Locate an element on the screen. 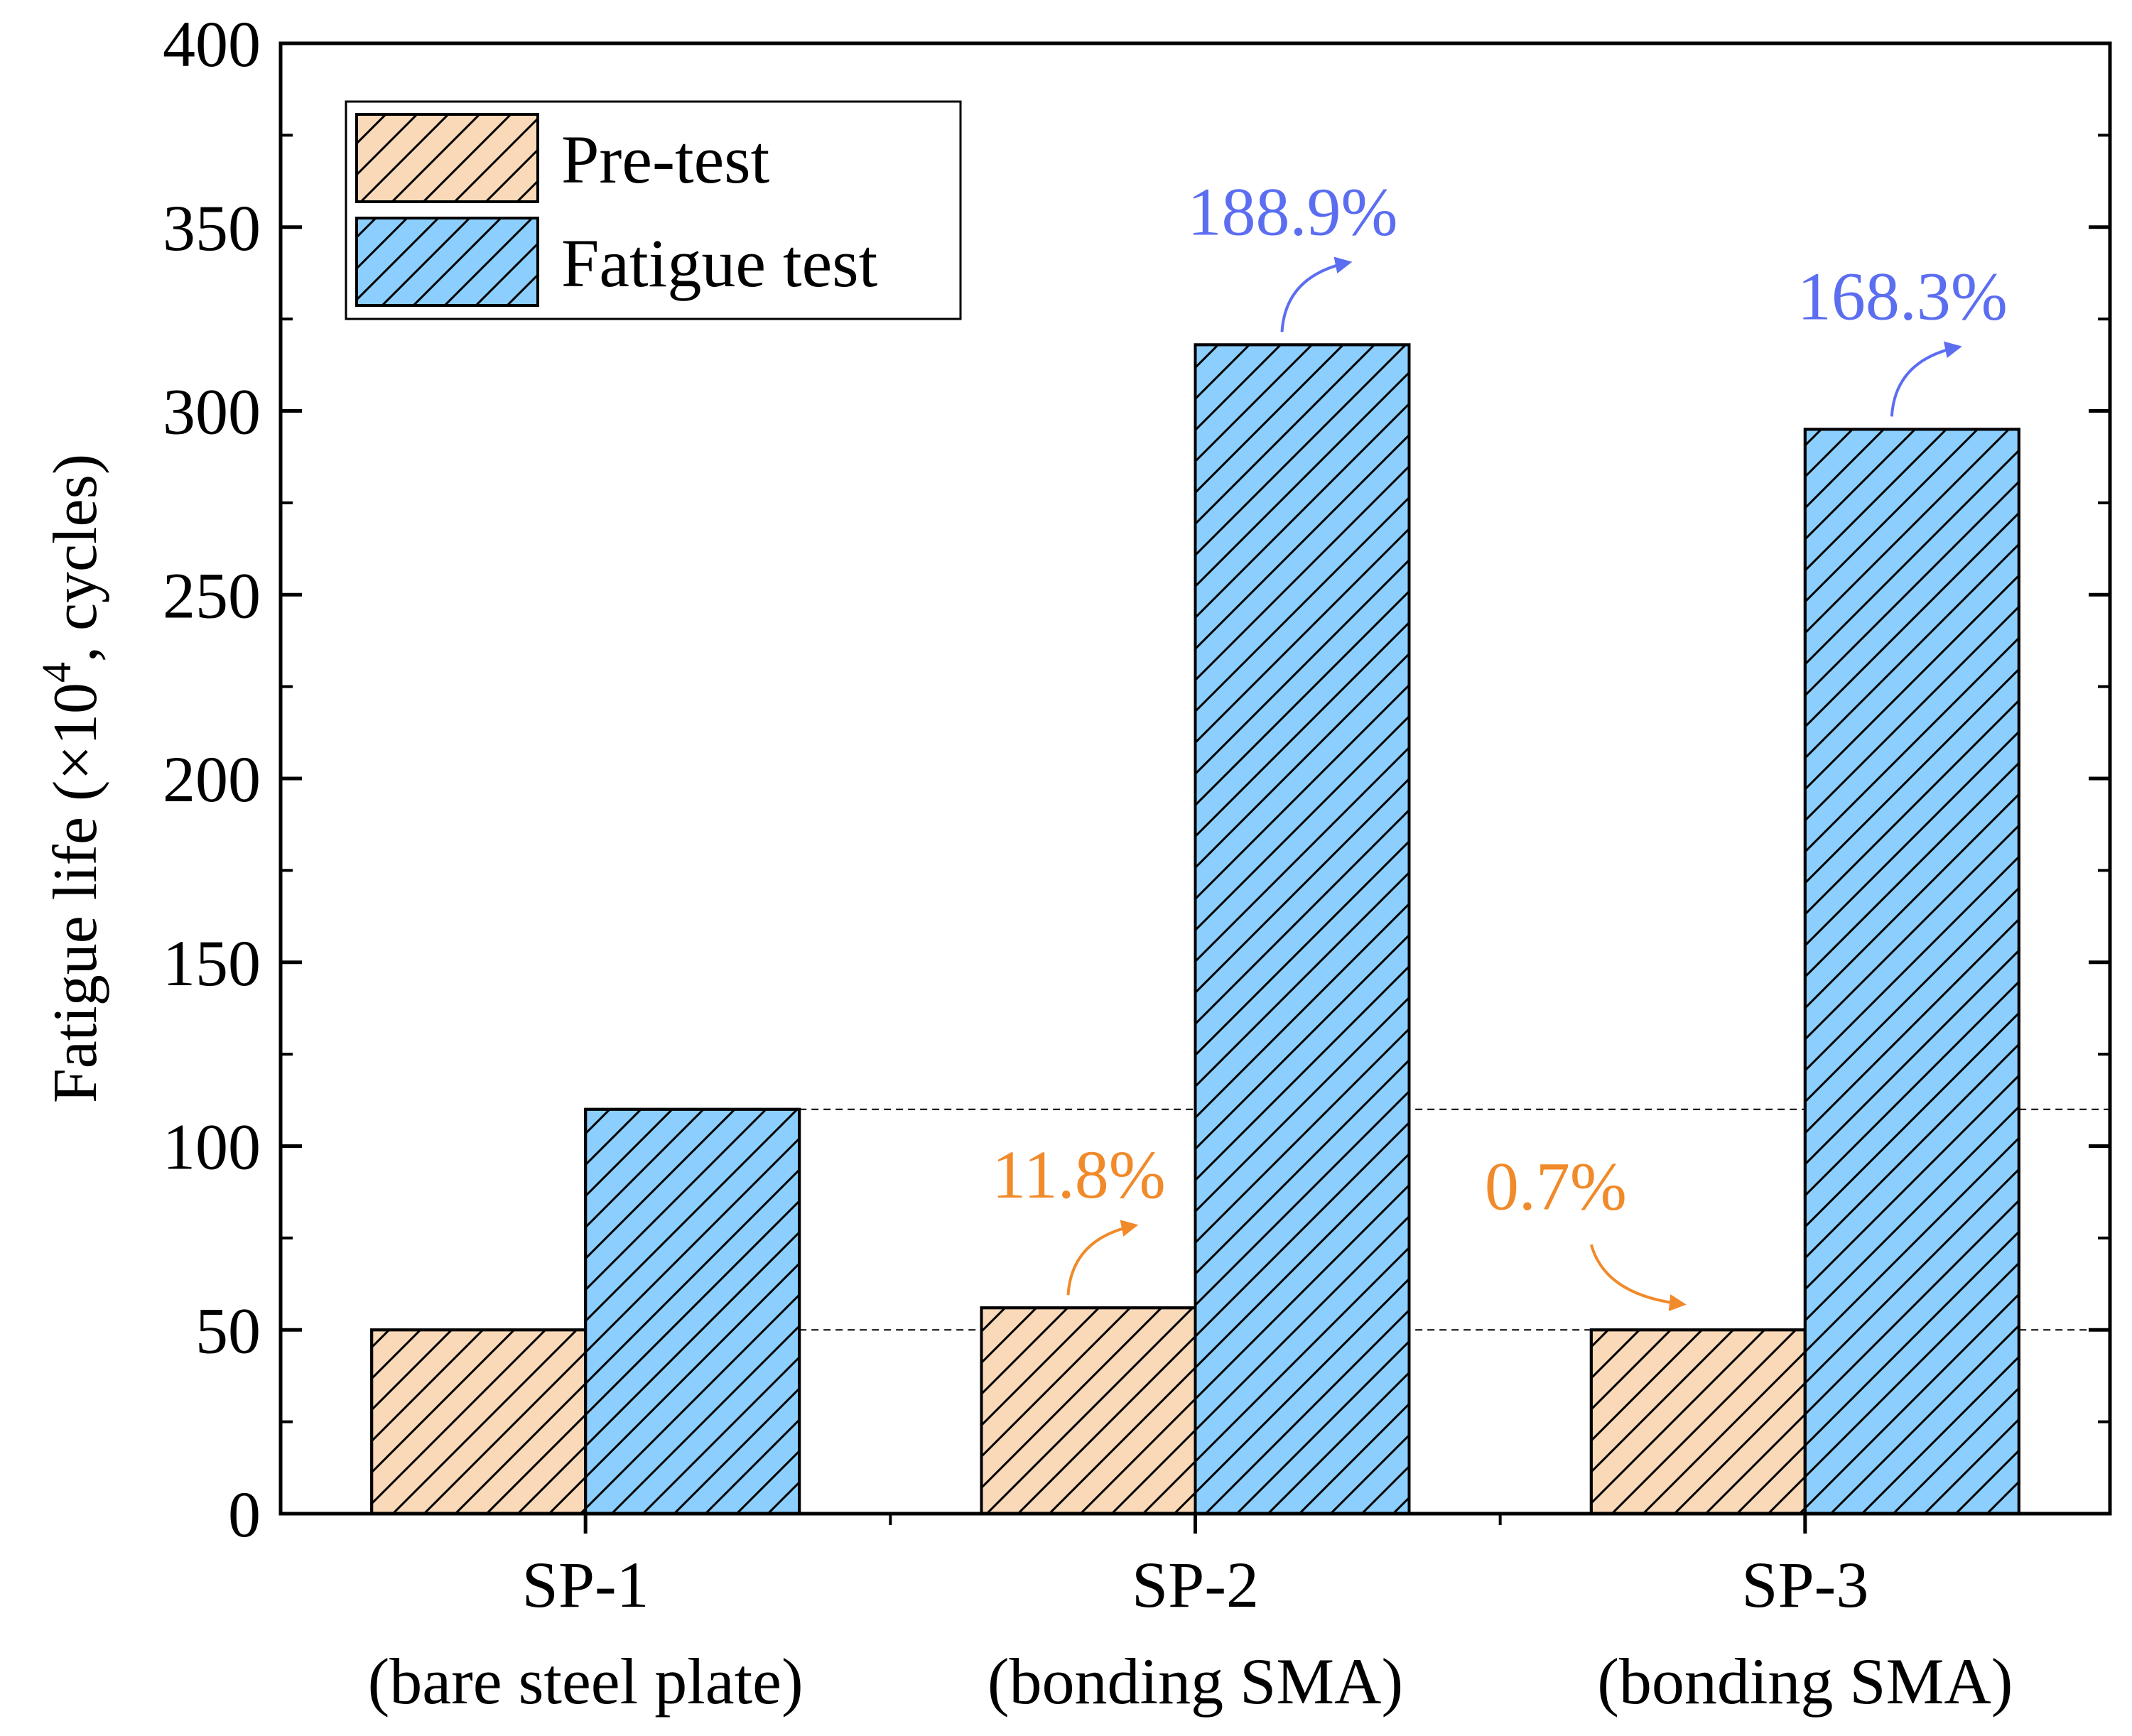  legend-label-fatigue-test: Fatigue test is located at coordinates (719, 263).